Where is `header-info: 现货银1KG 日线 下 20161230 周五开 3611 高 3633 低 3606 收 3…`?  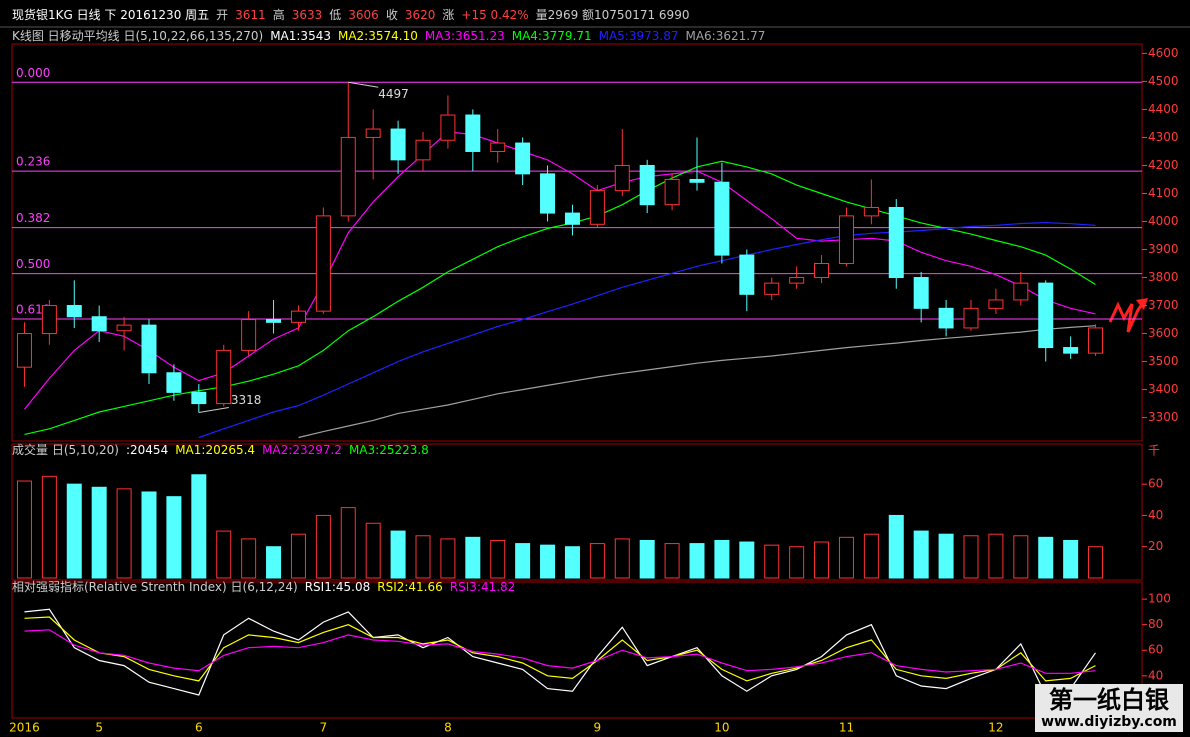
header-info: 现货银1KG 日线 下 20161230 周五开 3611 高 3633 低 3606 收 3… is located at coordinates (350, 14).